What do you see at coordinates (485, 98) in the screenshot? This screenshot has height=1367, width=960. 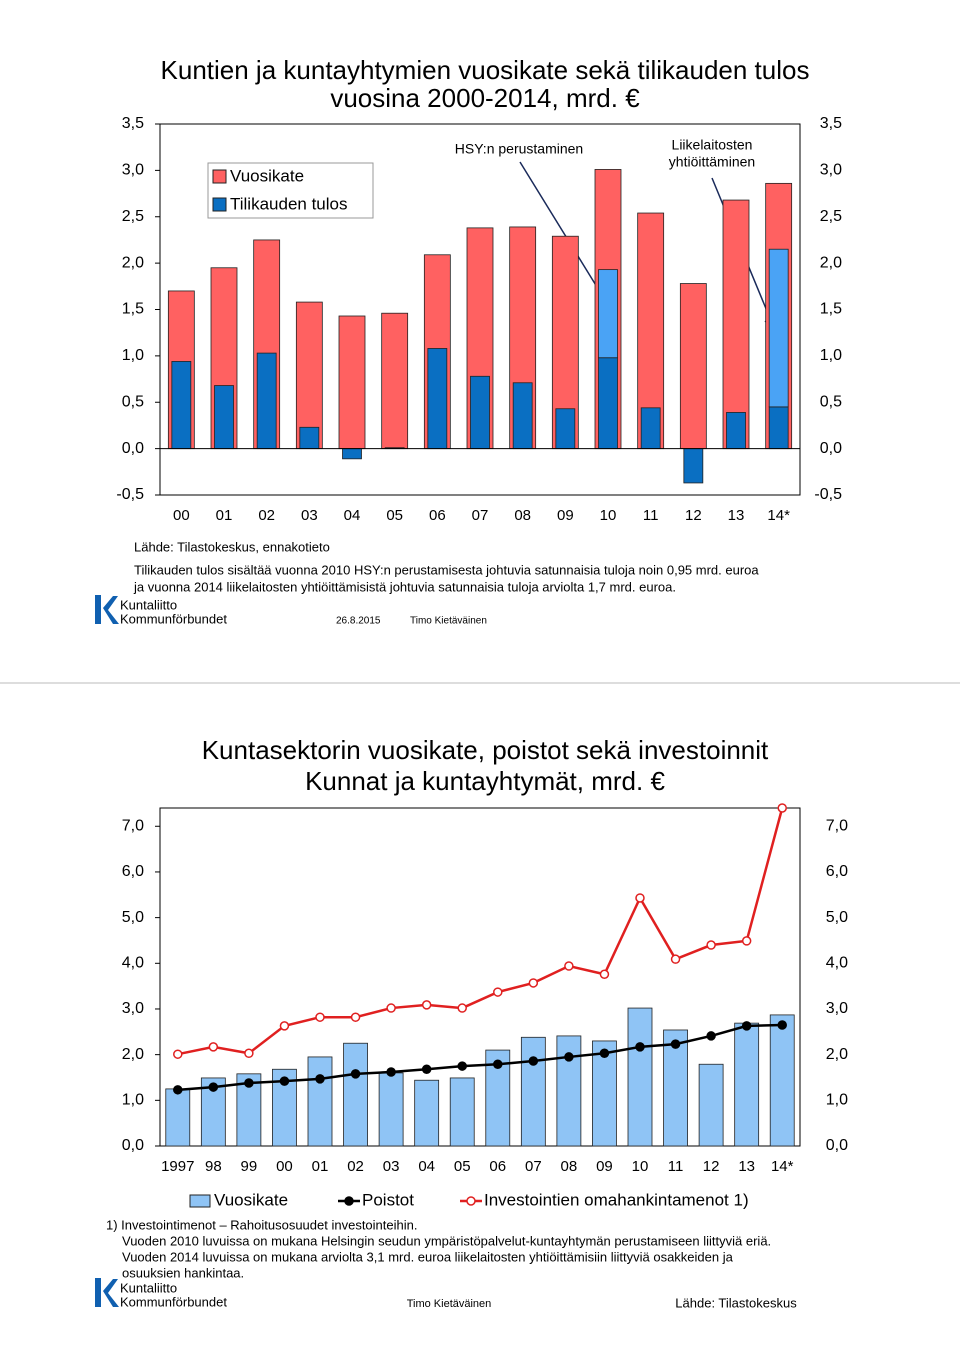 I see `chart-title: vuosina 2000-2014, mrd. €` at bounding box center [485, 98].